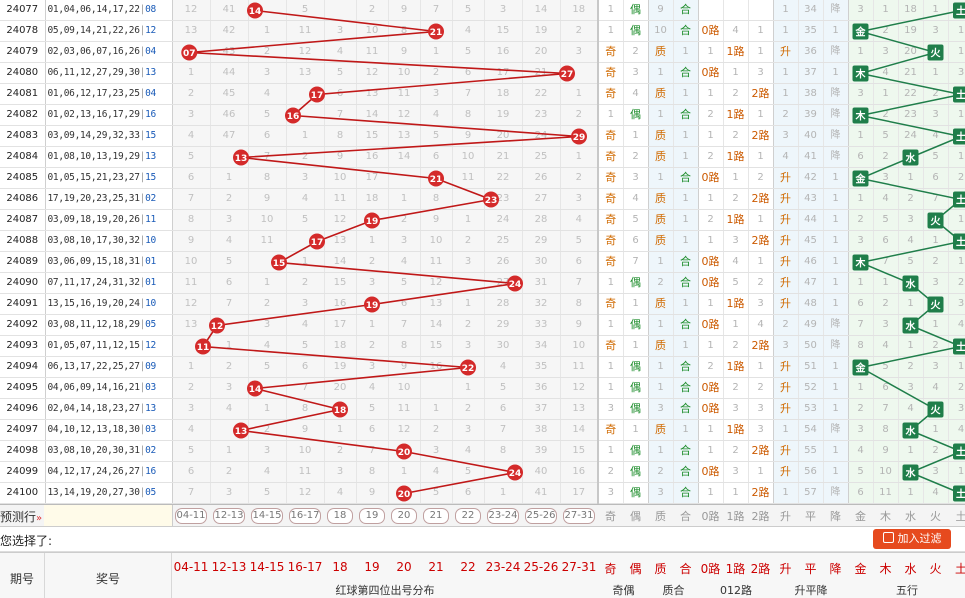 The image size is (965, 598). Describe the element at coordinates (960, 516) in the screenshot. I see `filter-attr-option: 土` at that location.